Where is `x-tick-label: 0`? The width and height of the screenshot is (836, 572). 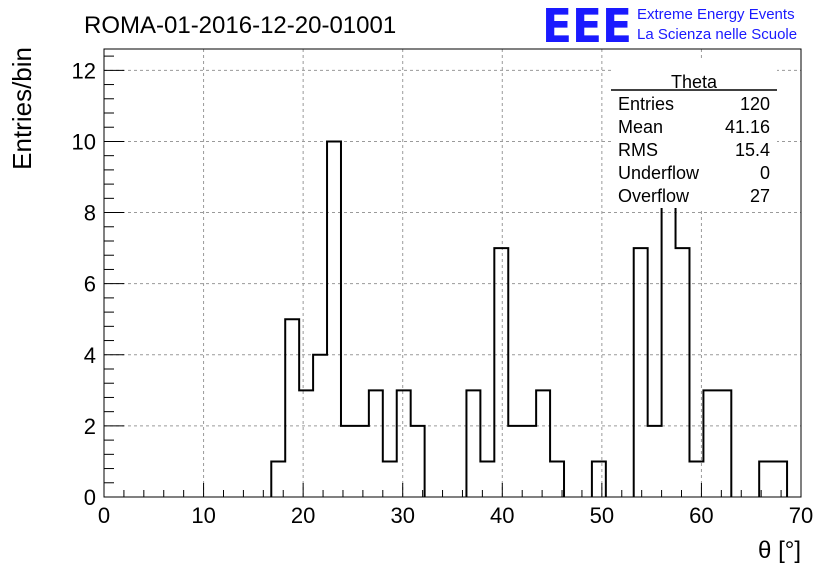 x-tick-label: 0 is located at coordinates (104, 515).